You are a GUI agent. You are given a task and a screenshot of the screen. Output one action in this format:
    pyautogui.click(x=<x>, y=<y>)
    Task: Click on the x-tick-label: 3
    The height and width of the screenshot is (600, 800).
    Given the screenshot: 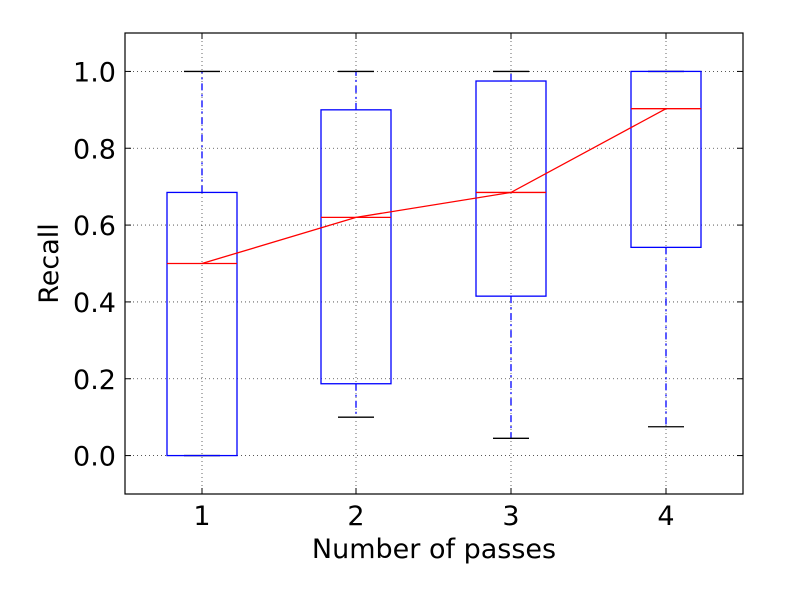 What is the action you would take?
    pyautogui.click(x=510, y=516)
    